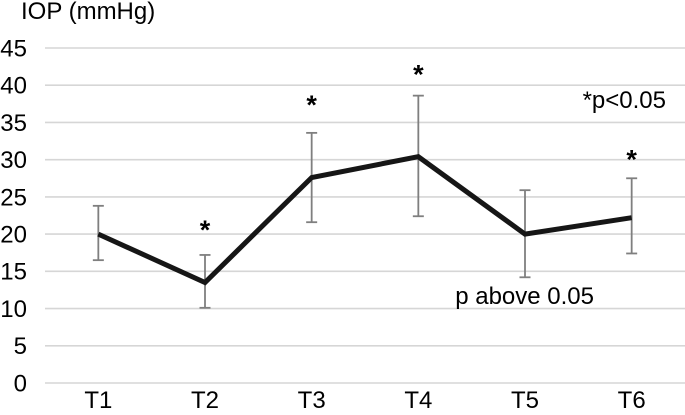  Describe the element at coordinates (205, 230) in the screenshot. I see `significance-asterisk-t2: *` at that location.